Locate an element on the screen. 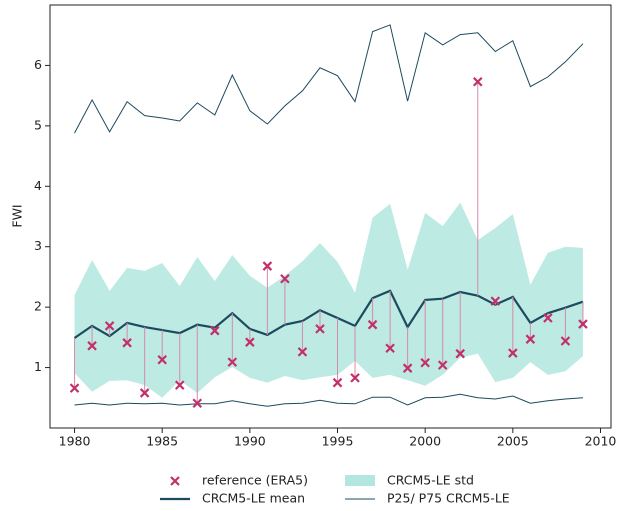 The height and width of the screenshot is (511, 621). legend-marker is located at coordinates (175, 481).